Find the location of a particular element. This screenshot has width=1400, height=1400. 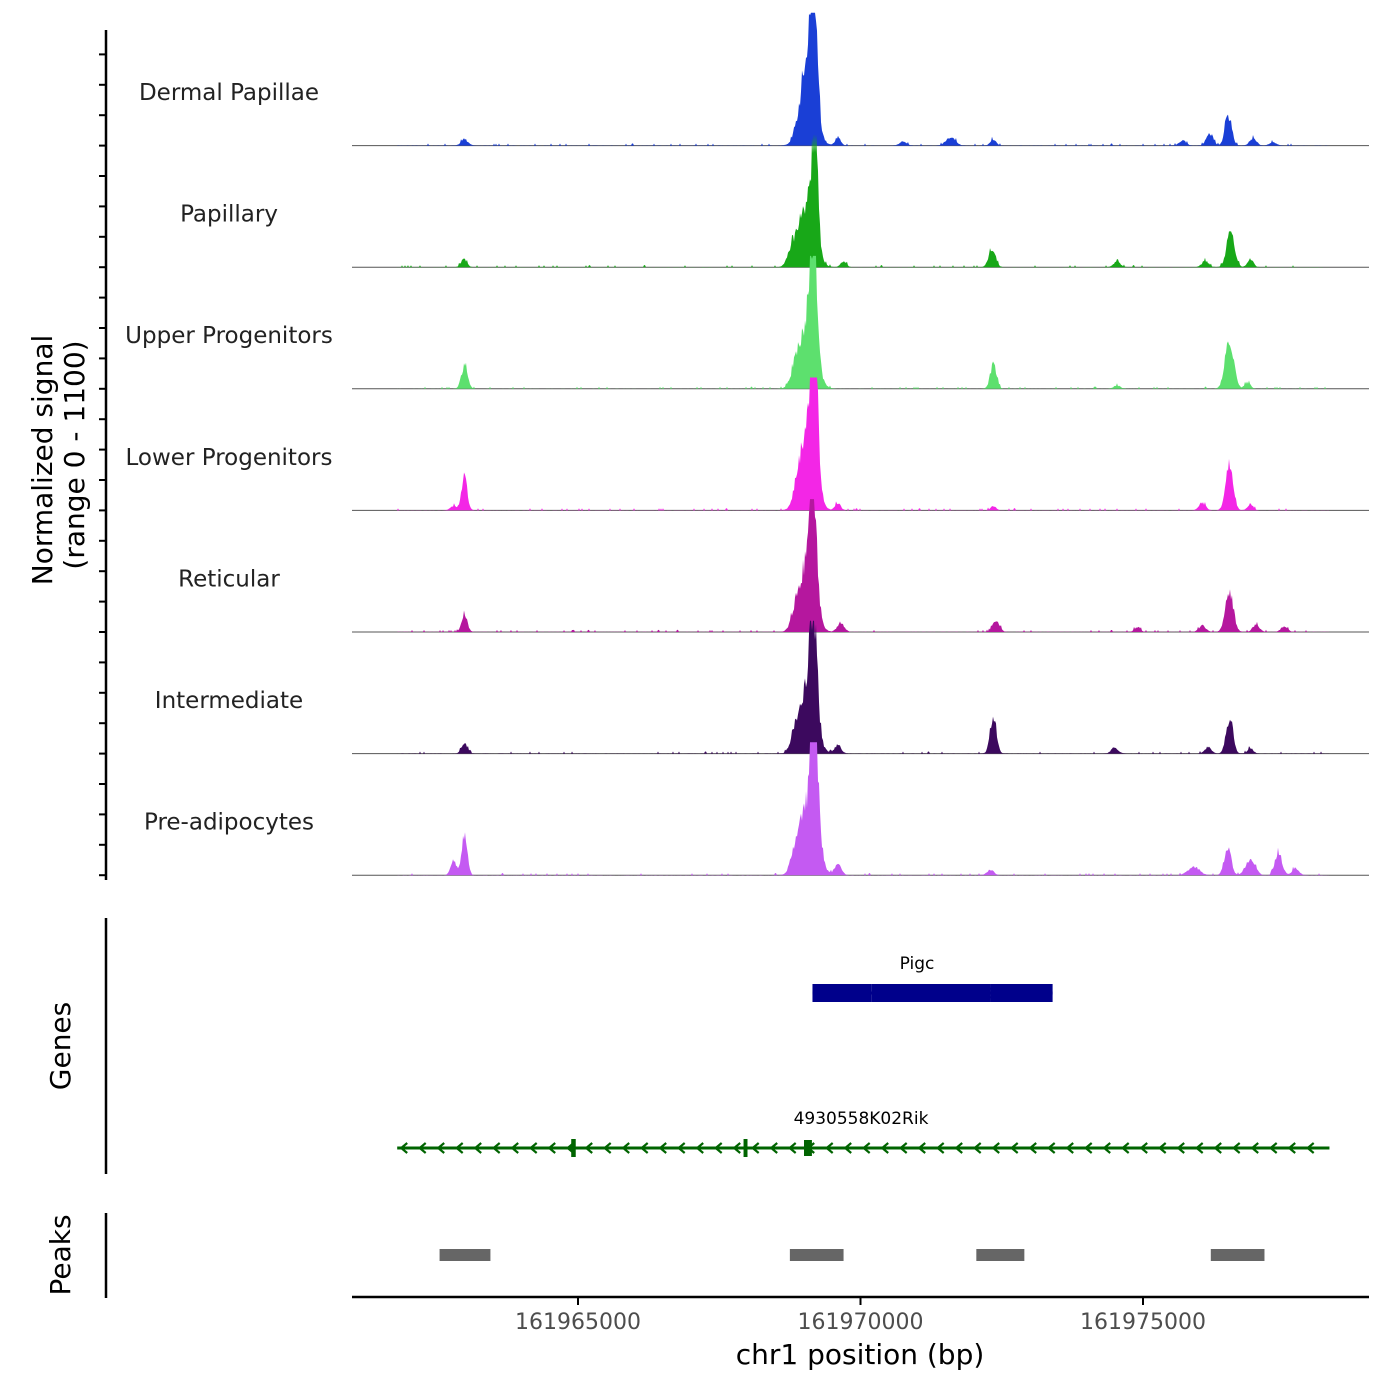

genes-track-label: Genes is located at coordinates (60, 1046).